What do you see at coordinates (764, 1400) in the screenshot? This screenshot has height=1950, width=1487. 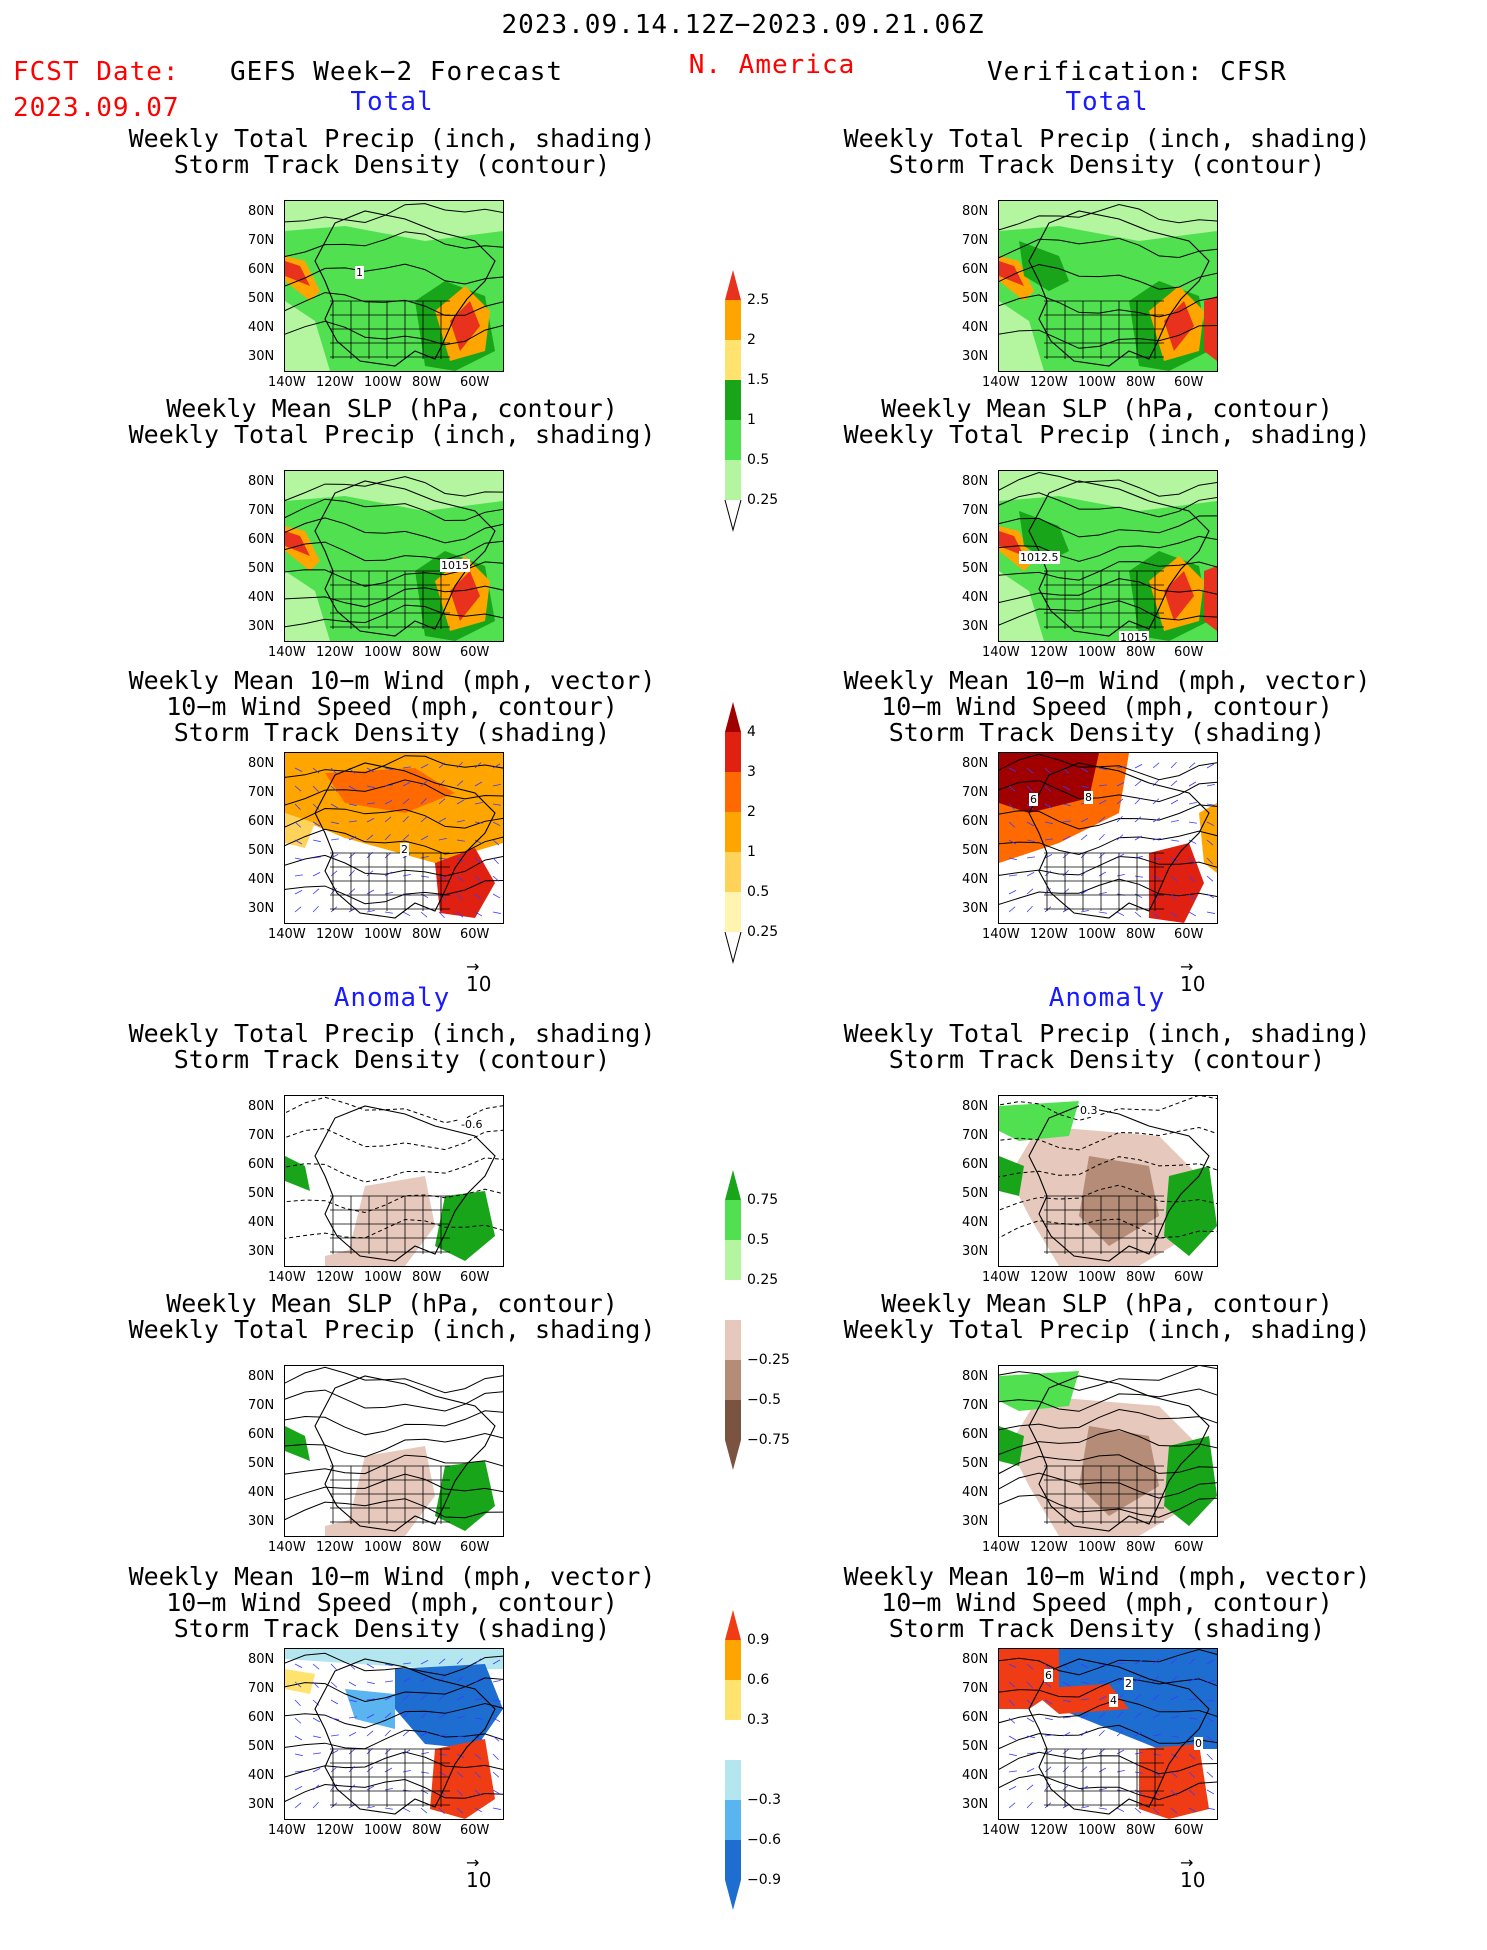 I see `colorbar-label: −0.5` at bounding box center [764, 1400].